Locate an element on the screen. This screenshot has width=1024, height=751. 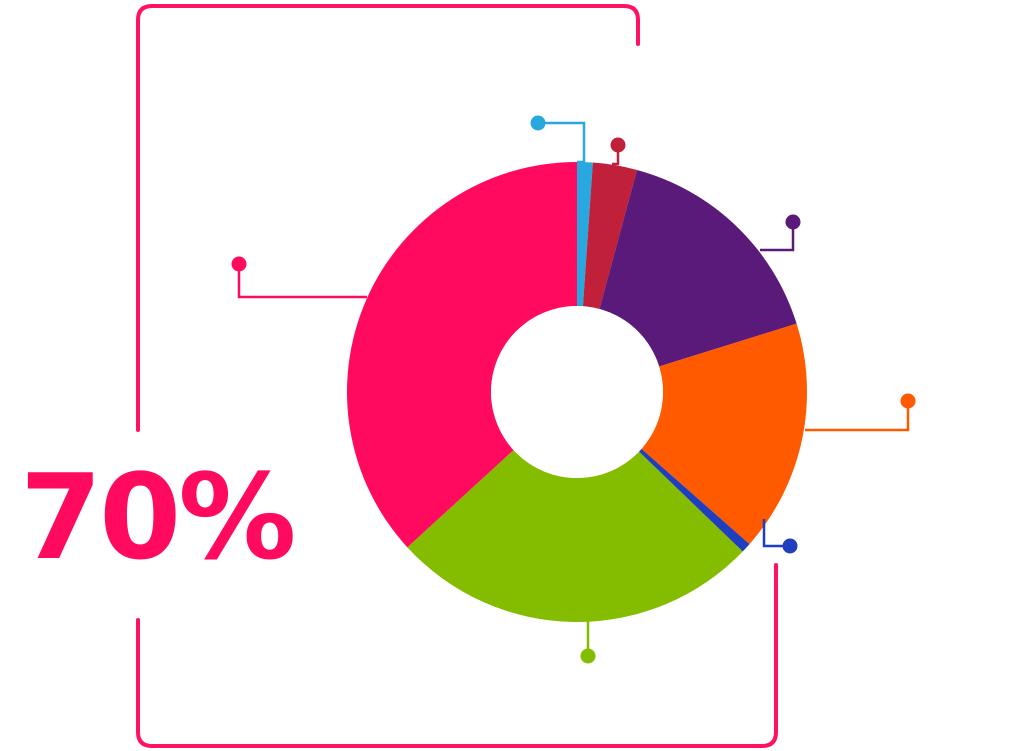
donut-hole is located at coordinates (577, 392).